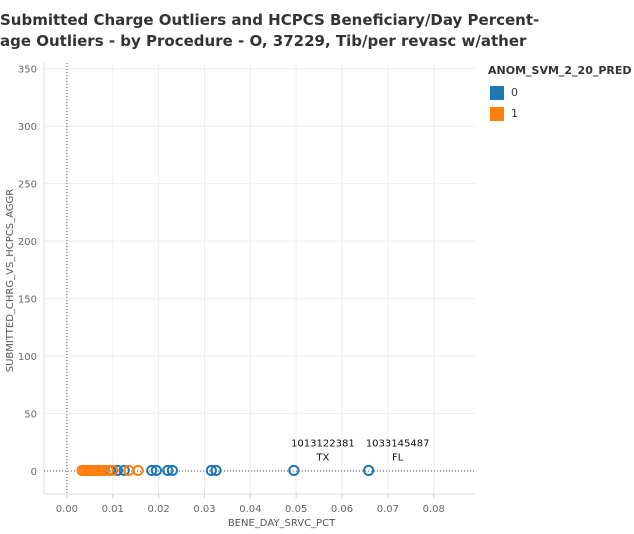  I want to click on legend-item-1: 1, so click(560, 113).